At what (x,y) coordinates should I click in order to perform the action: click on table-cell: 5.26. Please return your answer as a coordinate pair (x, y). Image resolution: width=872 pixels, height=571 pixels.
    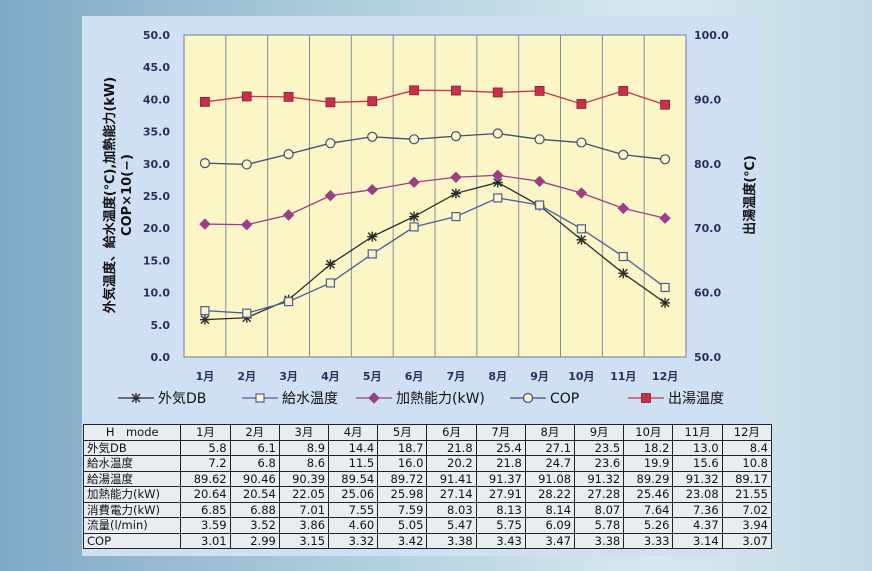
    Looking at the image, I should click on (648, 525).